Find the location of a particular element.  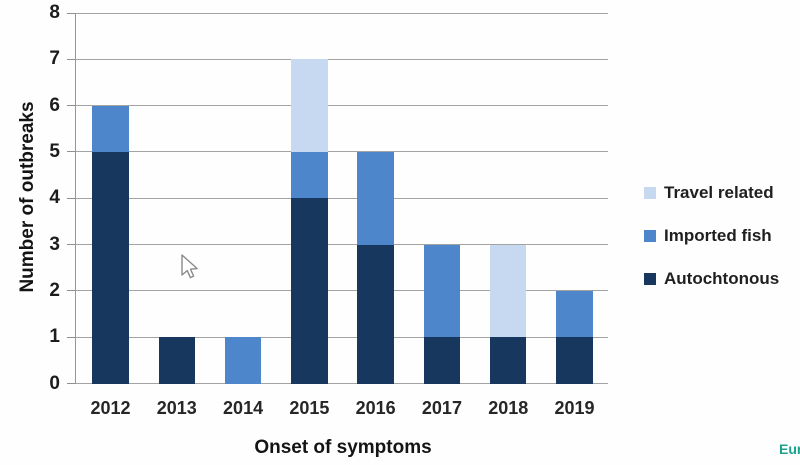

bar-2019-imported-fish is located at coordinates (574, 314).